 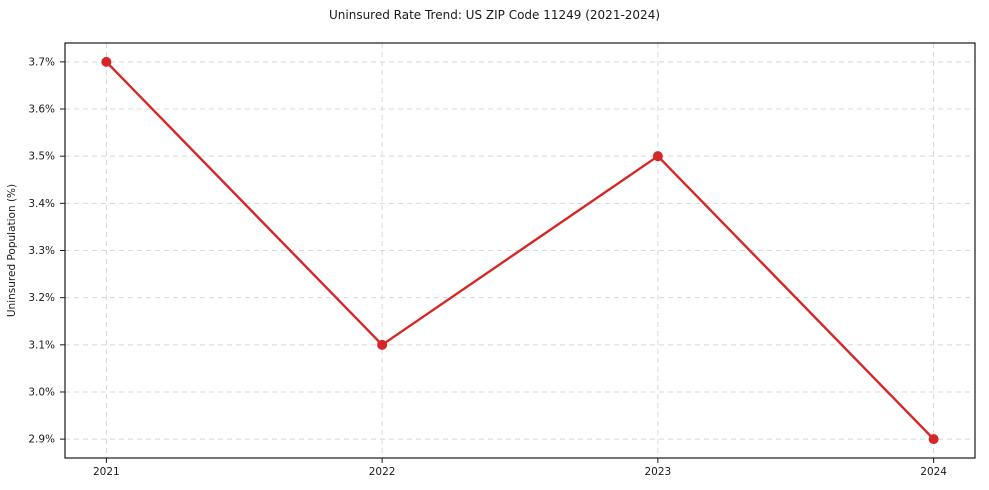 I want to click on x-tick-label: 2024, so click(x=933, y=472).